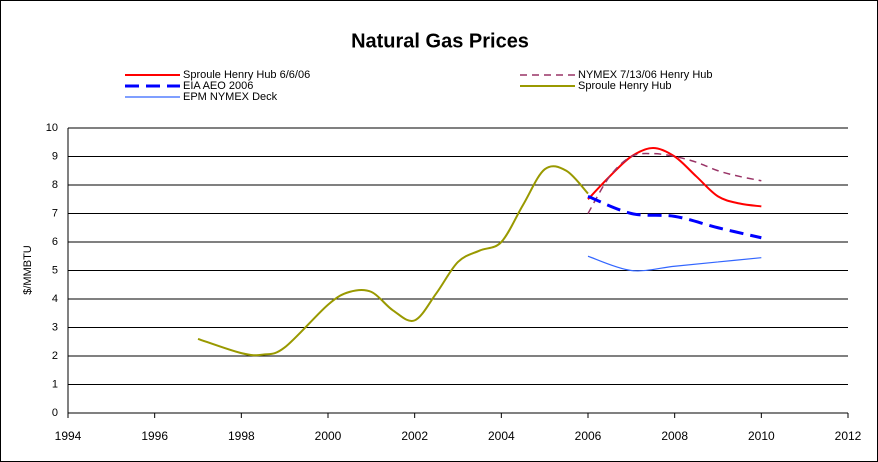 This screenshot has height=462, width=878. What do you see at coordinates (440, 41) in the screenshot?
I see `chart-title: Natural Gas Prices` at bounding box center [440, 41].